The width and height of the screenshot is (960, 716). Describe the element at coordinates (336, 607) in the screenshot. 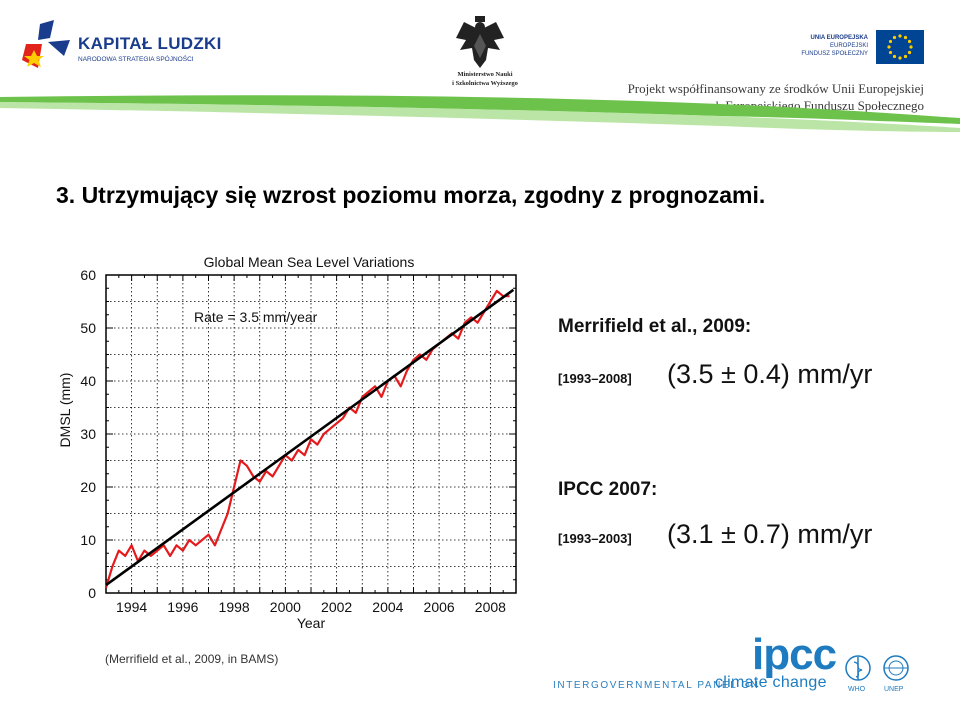

I see `x-tick-label: 2002` at that location.